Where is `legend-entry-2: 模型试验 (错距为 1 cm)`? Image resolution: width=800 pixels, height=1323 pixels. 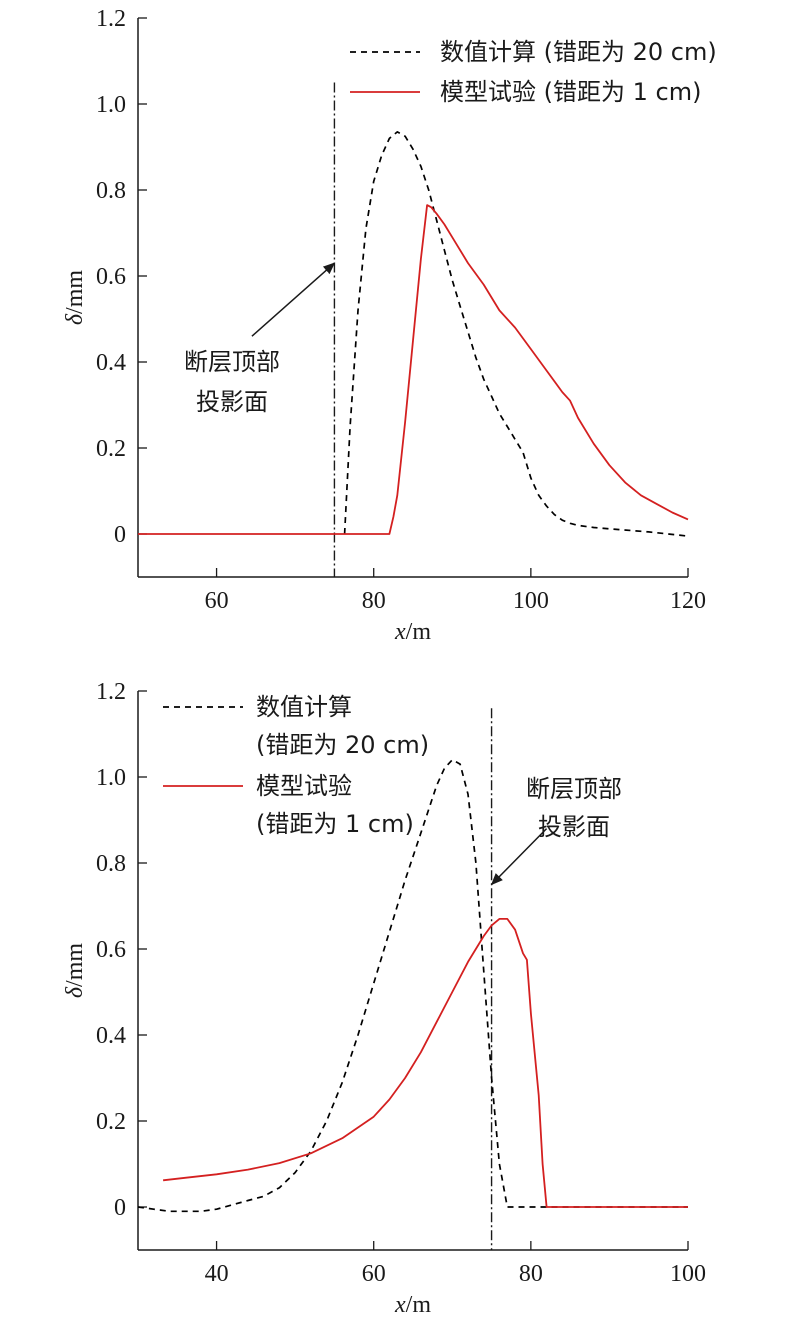 legend-entry-2: 模型试验 (错距为 1 cm) is located at coordinates (570, 92).